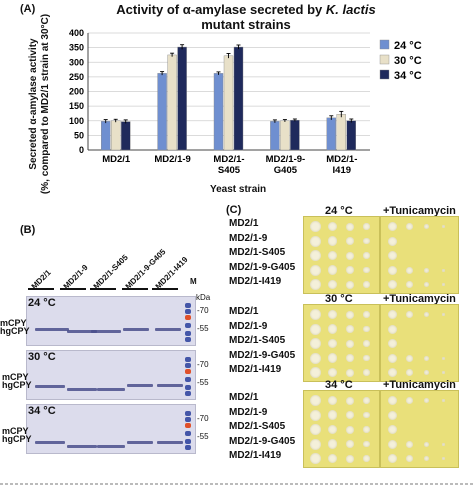  What do you see at coordinates (339, 385) in the screenshot?
I see `plate-temperature: 34 °C` at bounding box center [339, 385].